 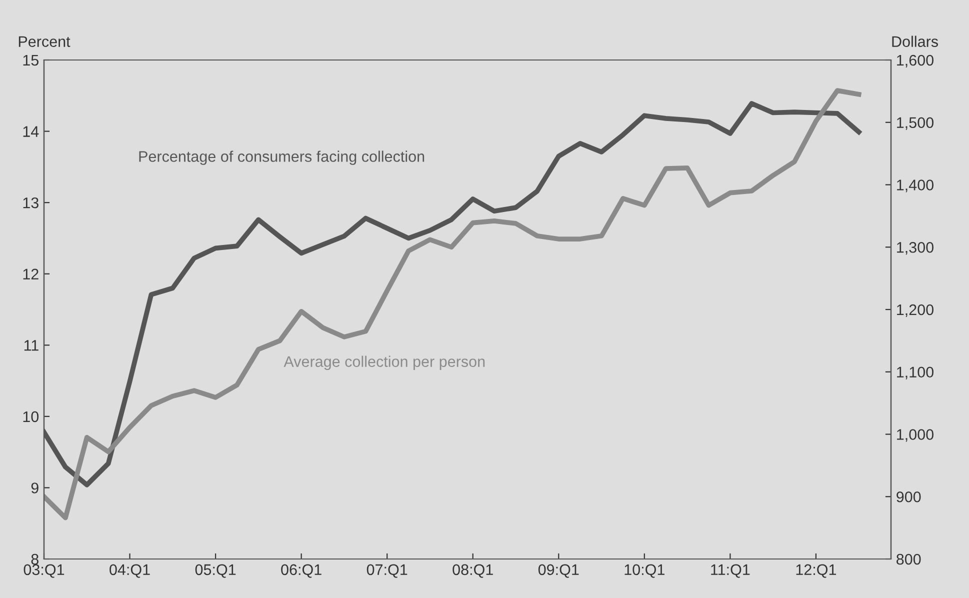 What do you see at coordinates (915, 61) in the screenshot?
I see `y2-tick-label: 1,600` at bounding box center [915, 61].